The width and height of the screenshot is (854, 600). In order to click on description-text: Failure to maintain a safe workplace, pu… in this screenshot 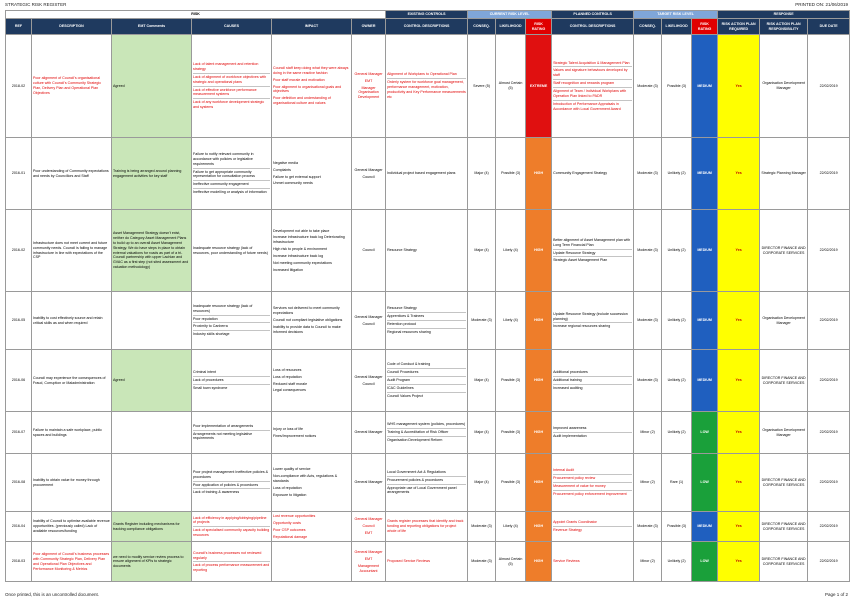, I will do `click(67, 432)`.